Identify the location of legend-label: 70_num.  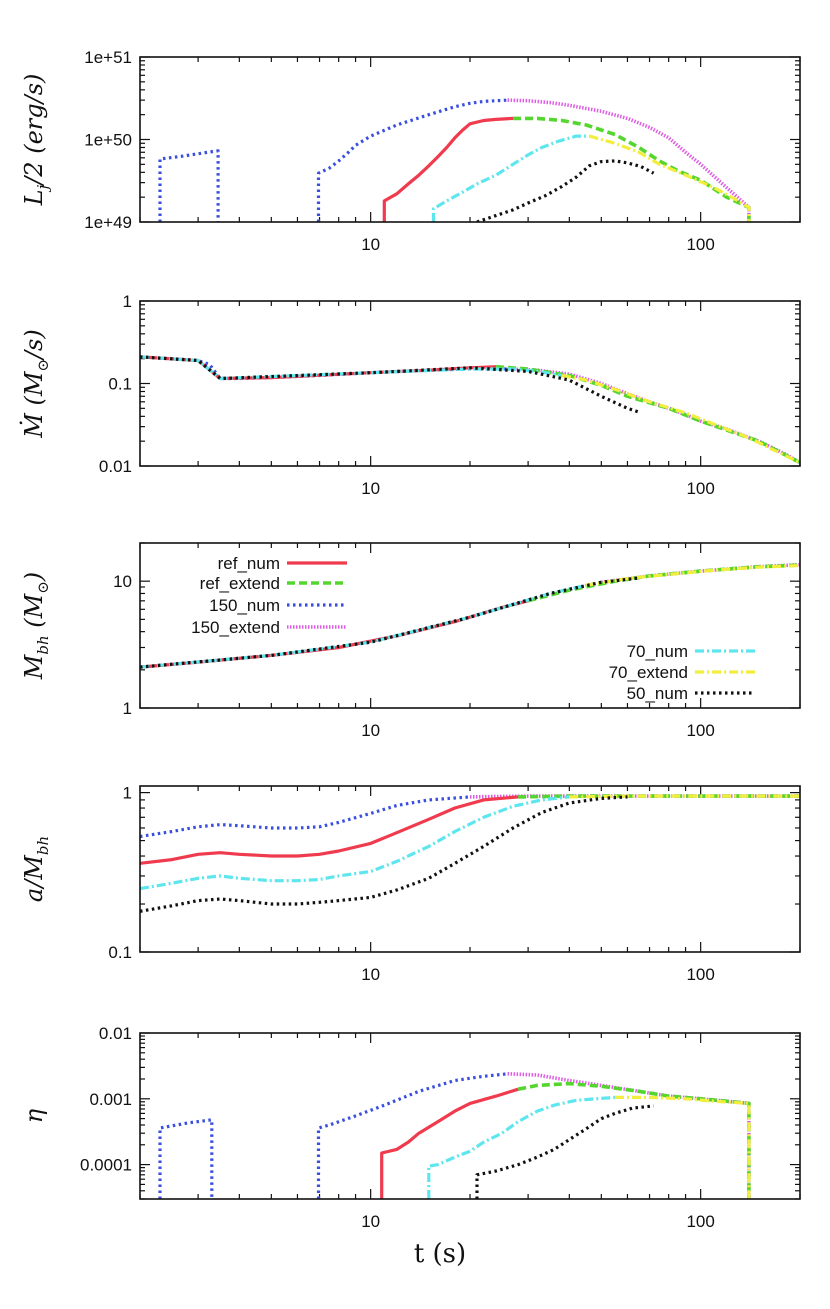
(657, 651).